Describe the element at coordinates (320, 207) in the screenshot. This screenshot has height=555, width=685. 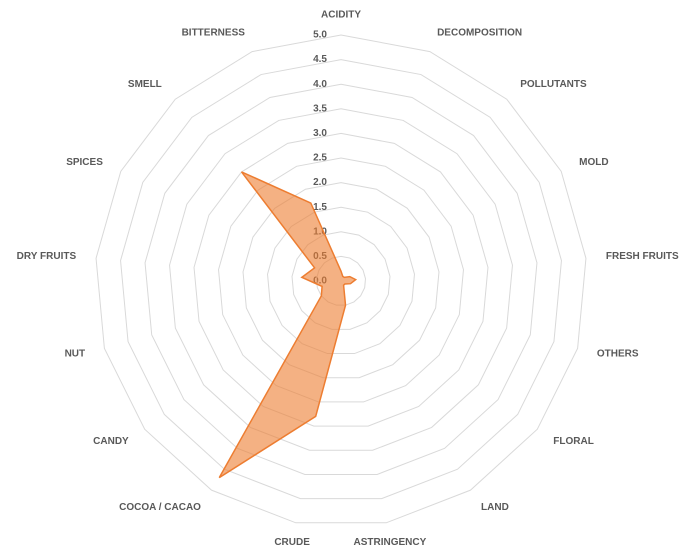
I see `y-tick-label: 1.5` at that location.